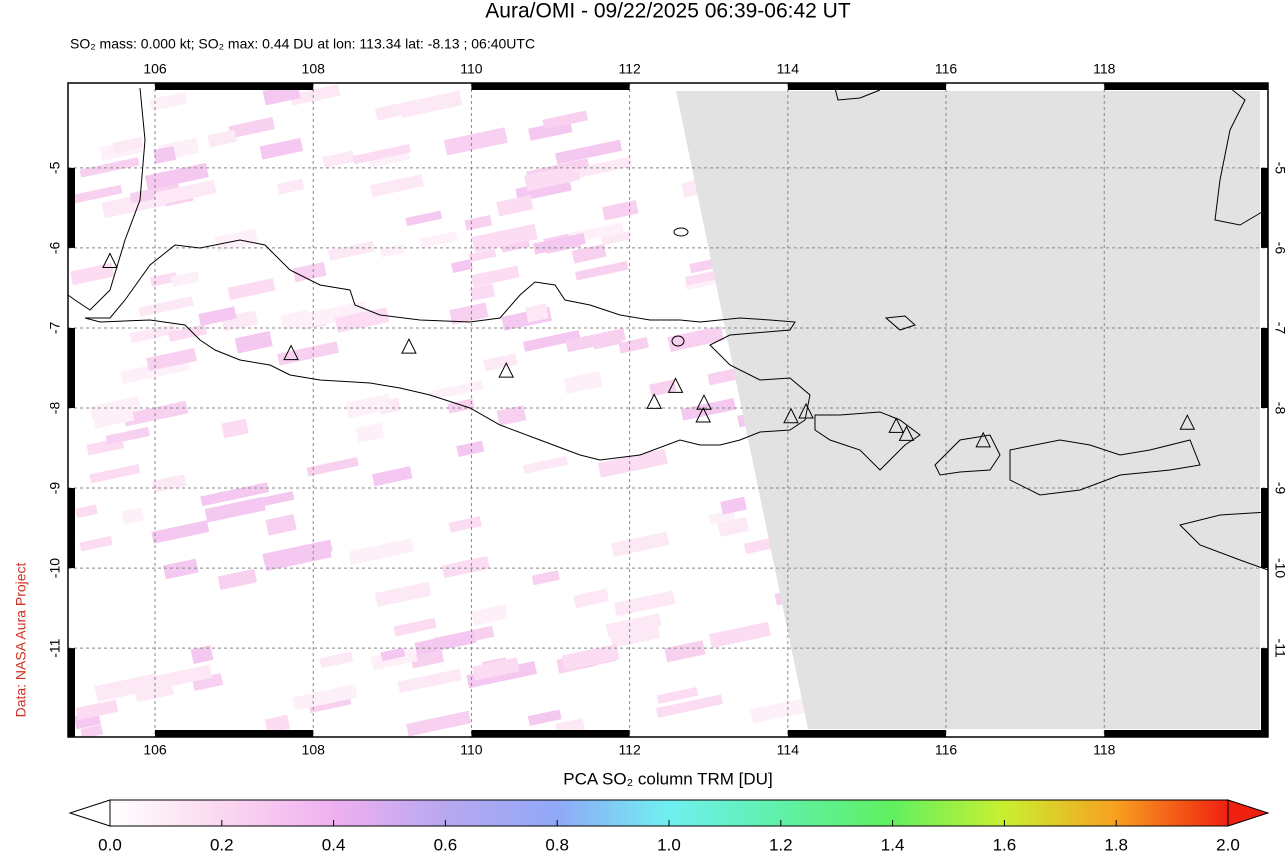 The image size is (1288, 860). I want to click on colorbar-label: PCA SO₂ column TRM [DU], so click(667, 778).